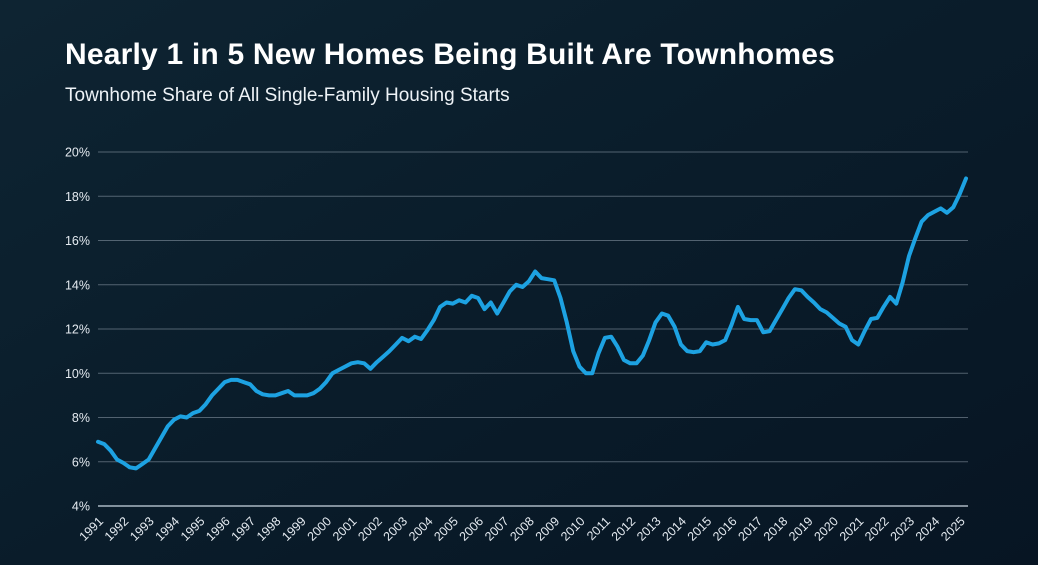 The height and width of the screenshot is (565, 1038). I want to click on x-tick-label: 1992, so click(117, 529).